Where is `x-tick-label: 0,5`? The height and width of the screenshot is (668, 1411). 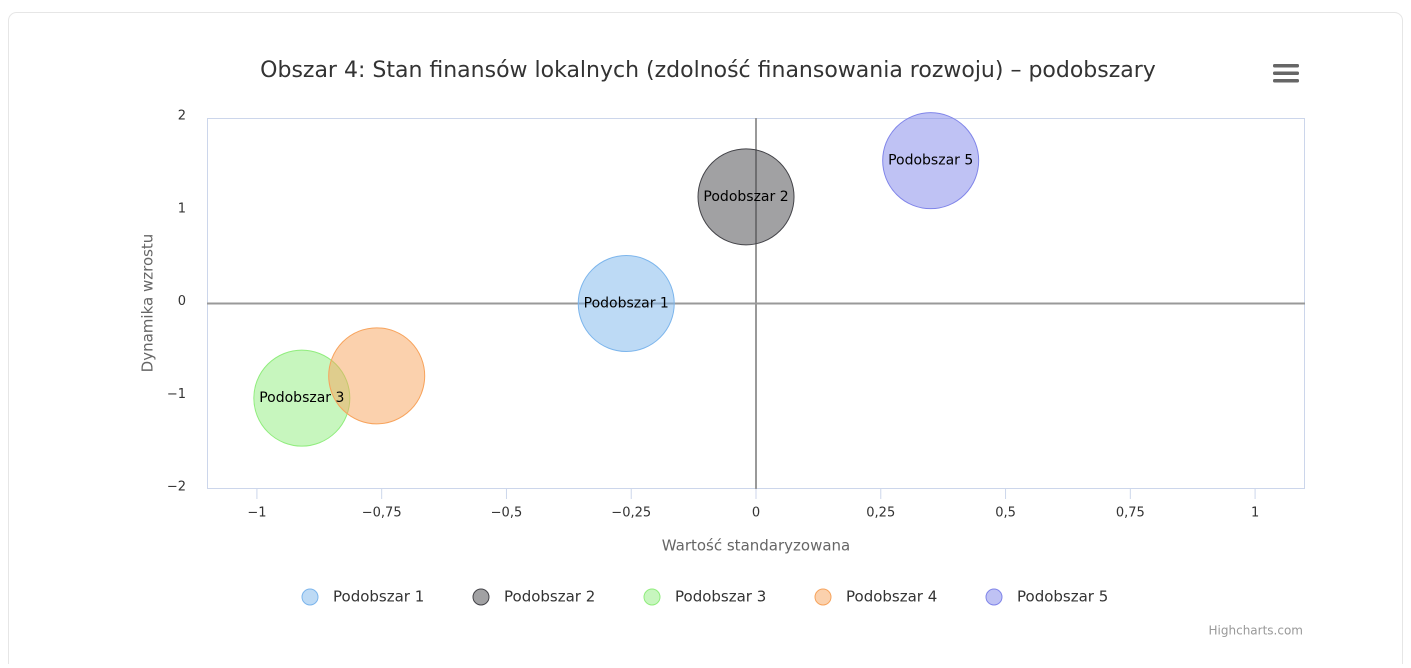 x-tick-label: 0,5 is located at coordinates (1005, 513).